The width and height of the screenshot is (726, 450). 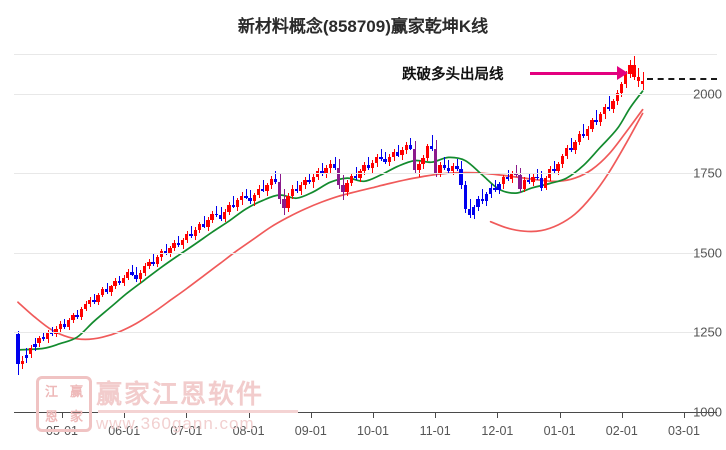 What do you see at coordinates (621, 431) in the screenshot?
I see `x-axis-label-02-01: 02-01` at bounding box center [621, 431].